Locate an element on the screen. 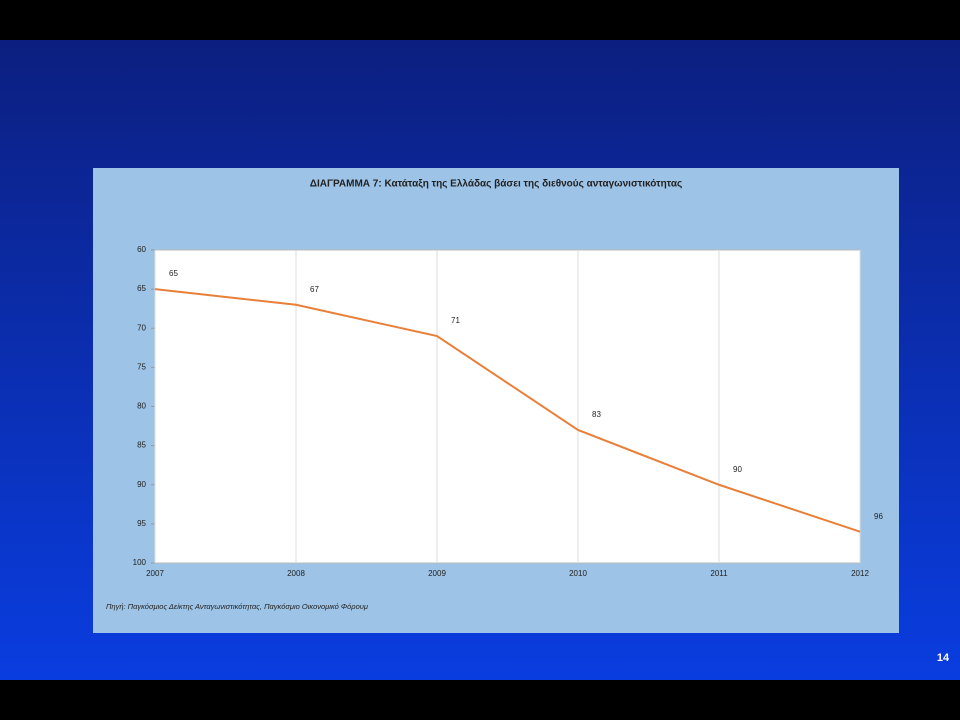 This screenshot has width=960, height=720. y-tick-label: 70 is located at coordinates (141, 327).